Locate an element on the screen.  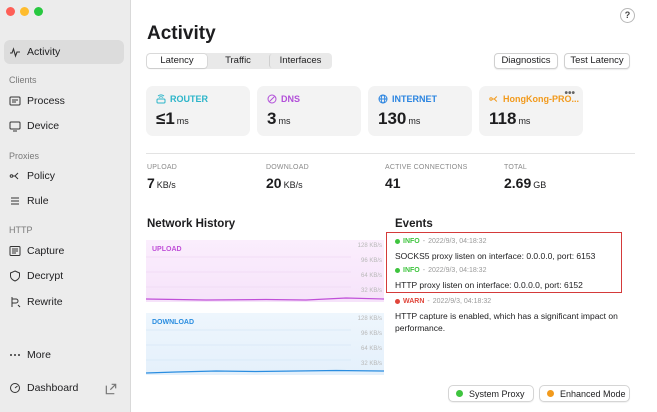
sidebar-item-label: Capture is located at coordinates (46, 251).